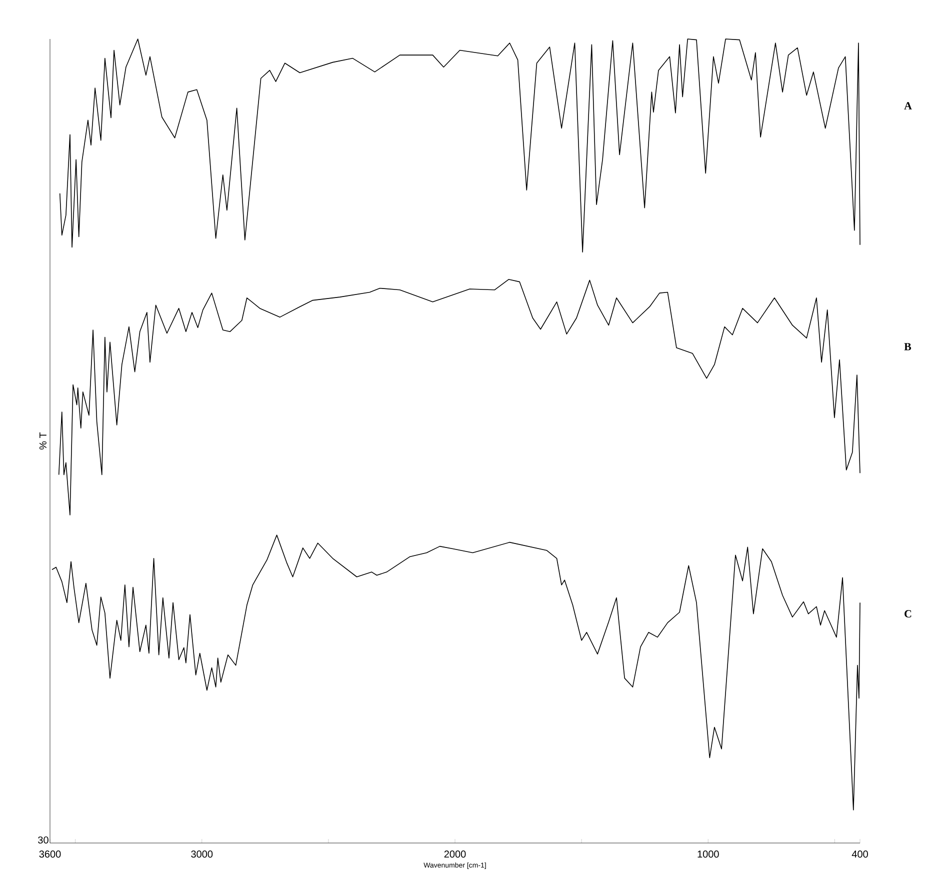 The height and width of the screenshot is (883, 949). What do you see at coordinates (202, 854) in the screenshot?
I see `x-tick-label: 3000` at bounding box center [202, 854].